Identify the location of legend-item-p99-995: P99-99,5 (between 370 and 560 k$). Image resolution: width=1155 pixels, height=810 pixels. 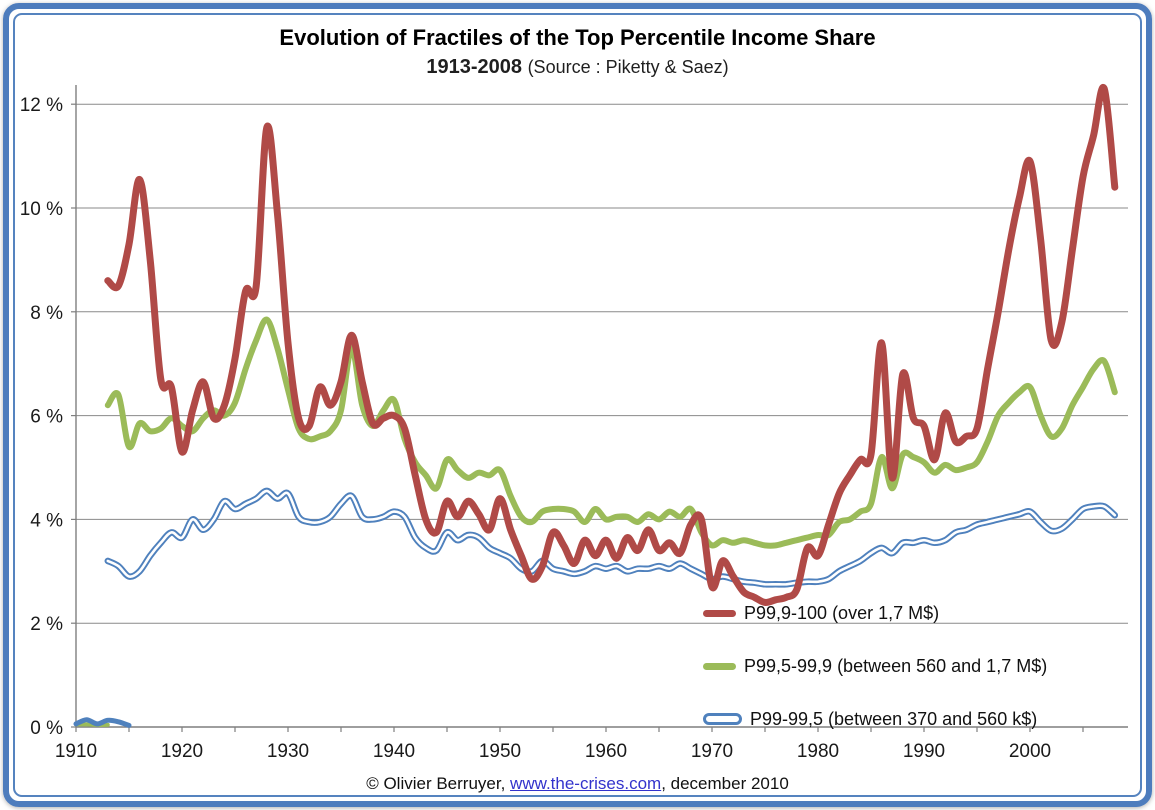
(870, 719).